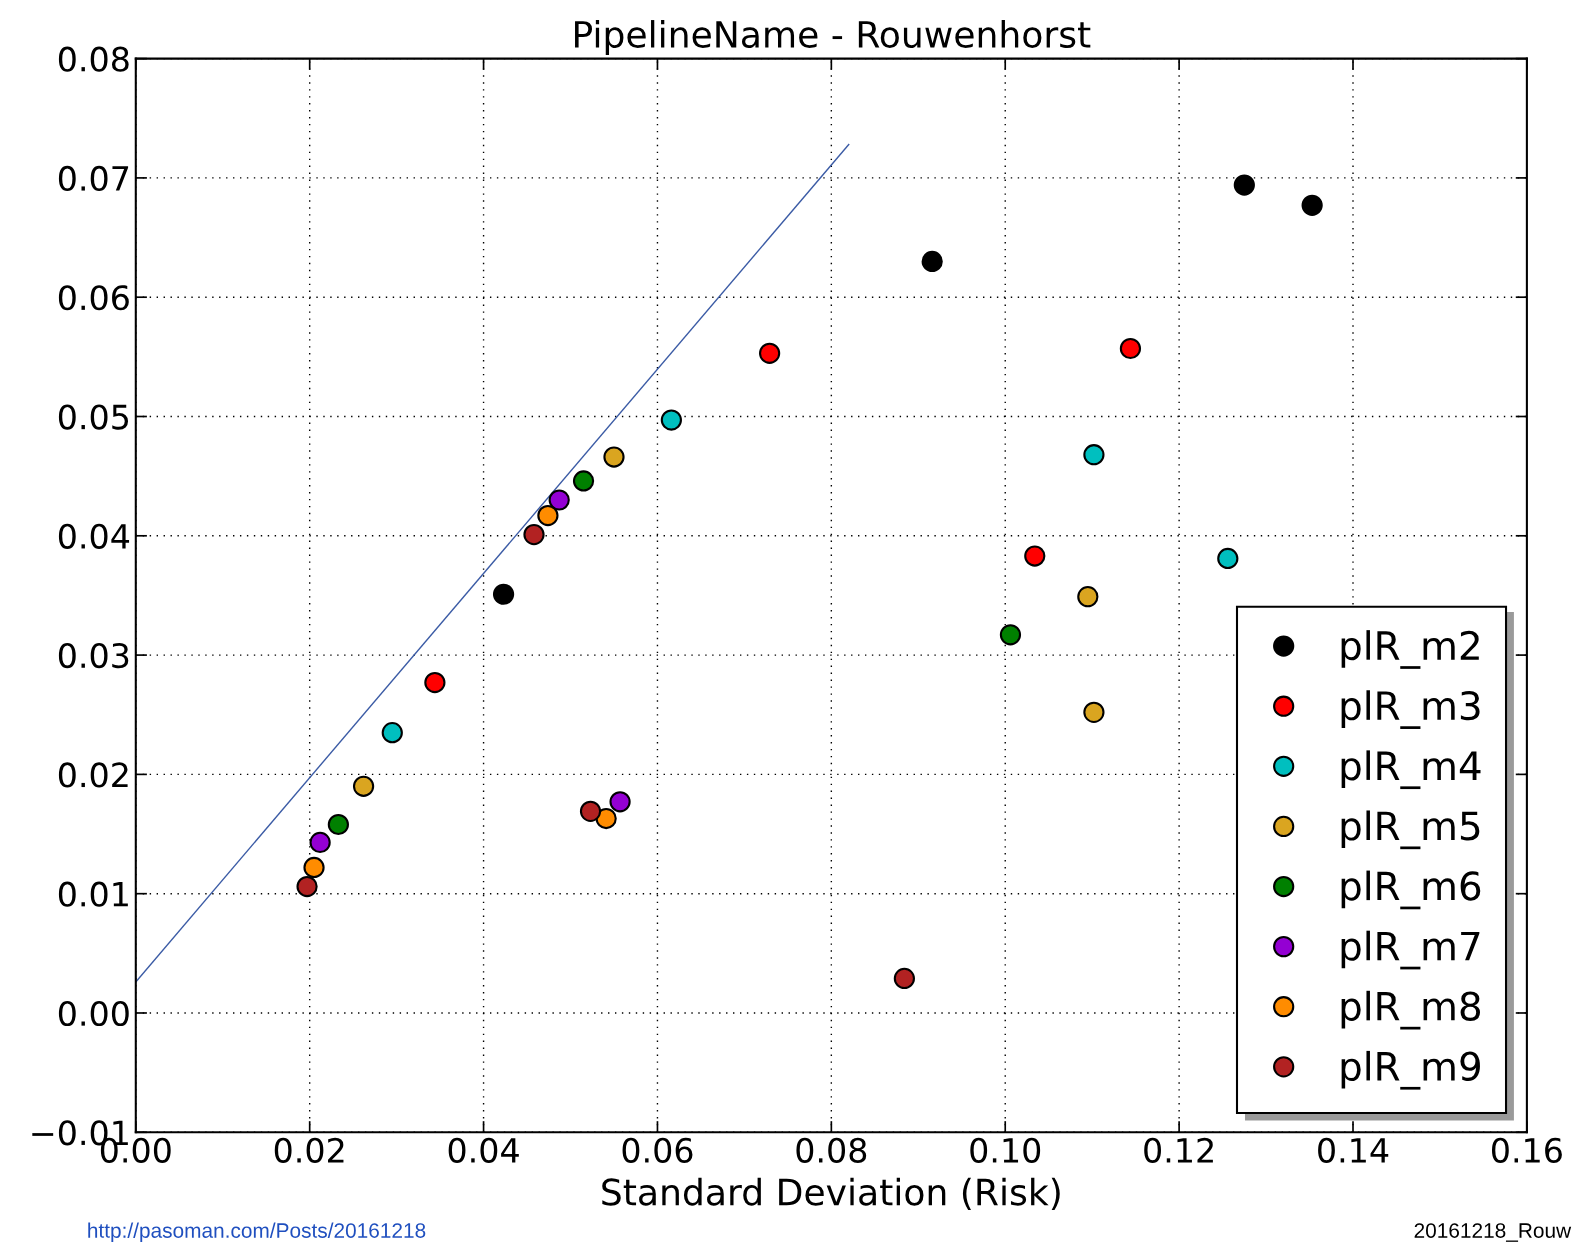  What do you see at coordinates (1493, 1232) in the screenshot?
I see `text: 20161218_Rouw` at bounding box center [1493, 1232].